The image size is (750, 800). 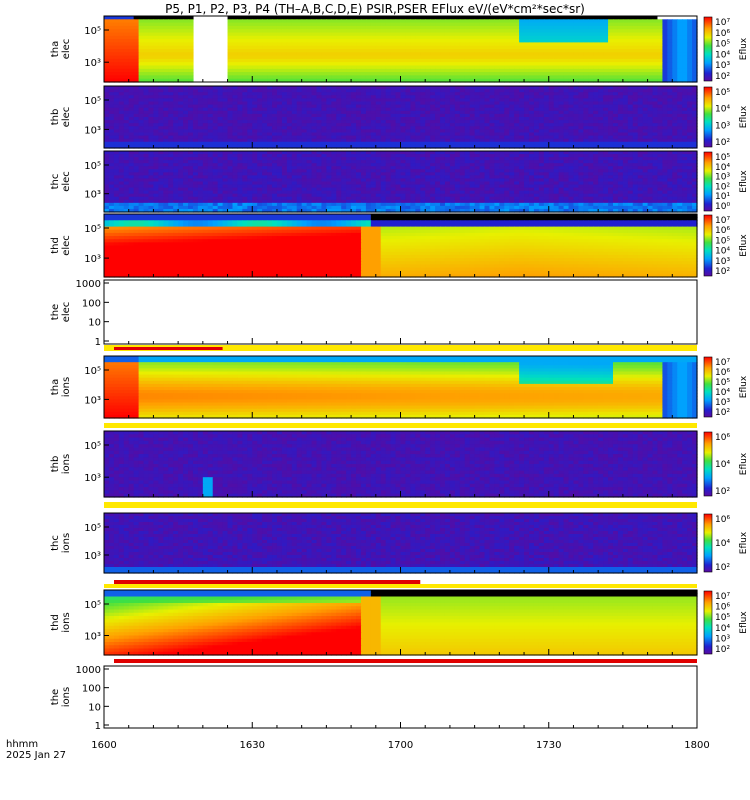 I want to click on panel-y-label: thdelec, so click(x=61, y=245).